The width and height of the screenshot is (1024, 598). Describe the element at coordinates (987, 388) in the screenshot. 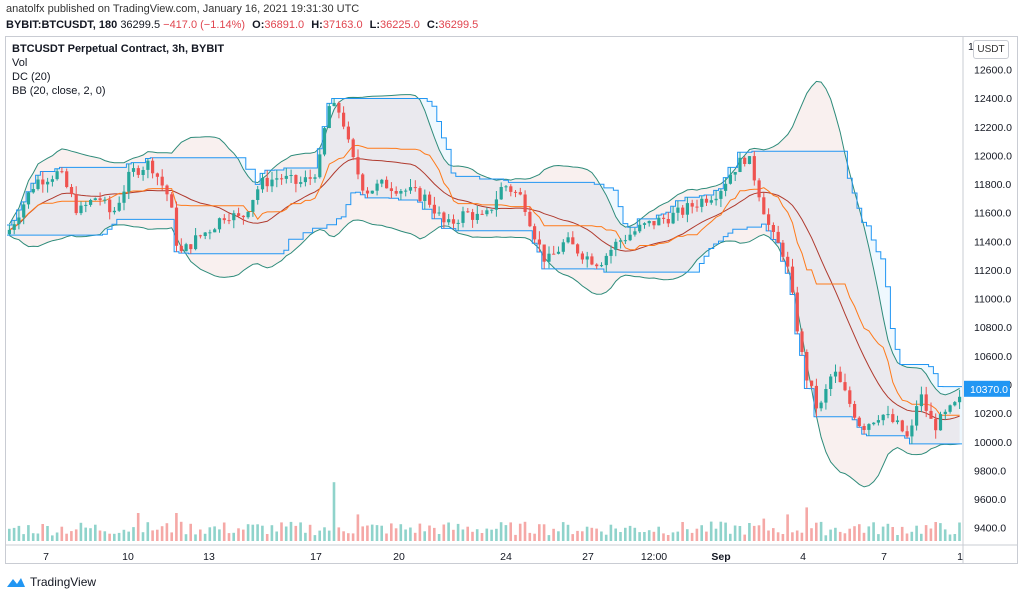

I see `price-badge` at that location.